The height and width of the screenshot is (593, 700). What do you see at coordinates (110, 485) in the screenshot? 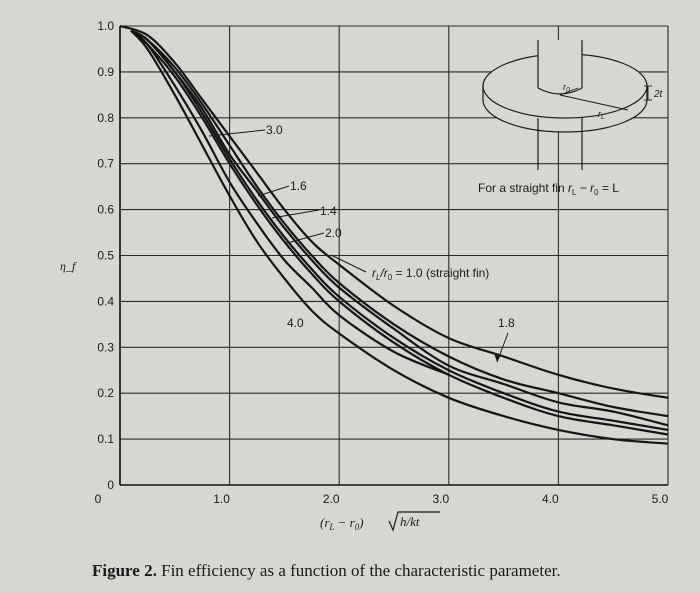
I see `y-tick-label: 0` at bounding box center [110, 485].